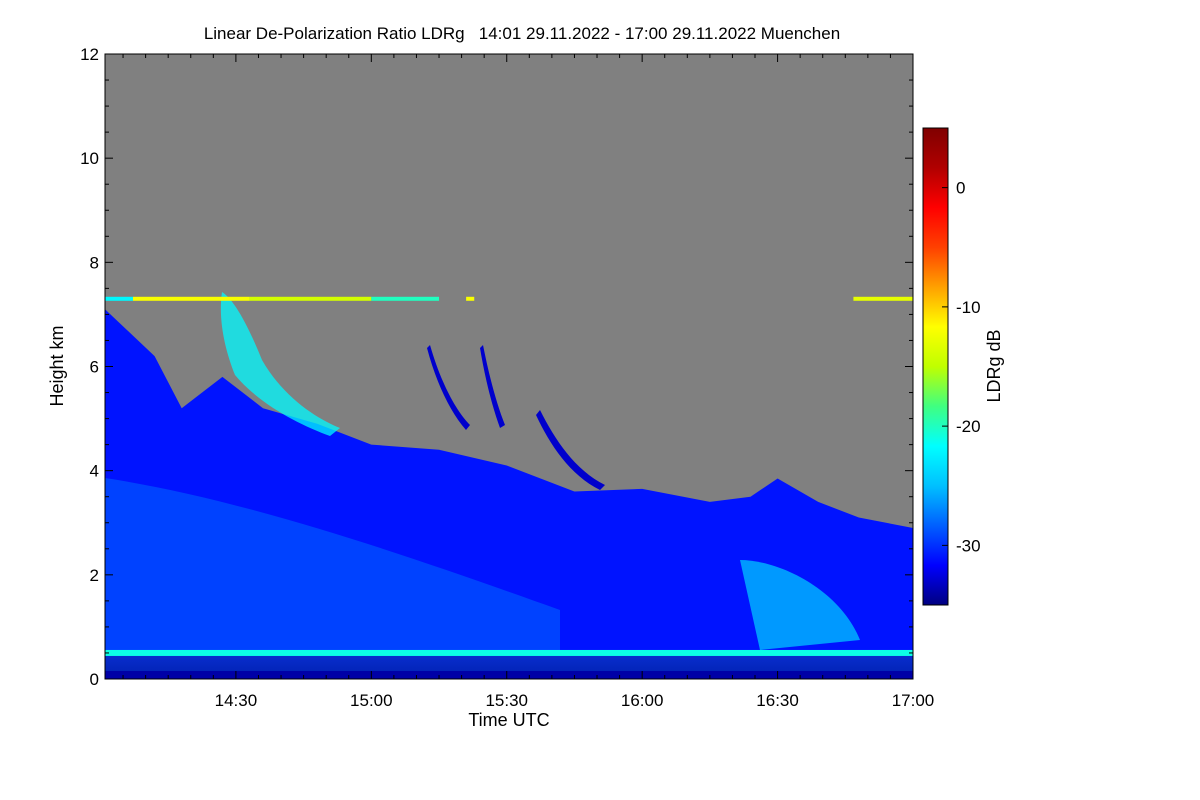  What do you see at coordinates (913, 700) in the screenshot?
I see `x-tick-label: 17:00` at bounding box center [913, 700].